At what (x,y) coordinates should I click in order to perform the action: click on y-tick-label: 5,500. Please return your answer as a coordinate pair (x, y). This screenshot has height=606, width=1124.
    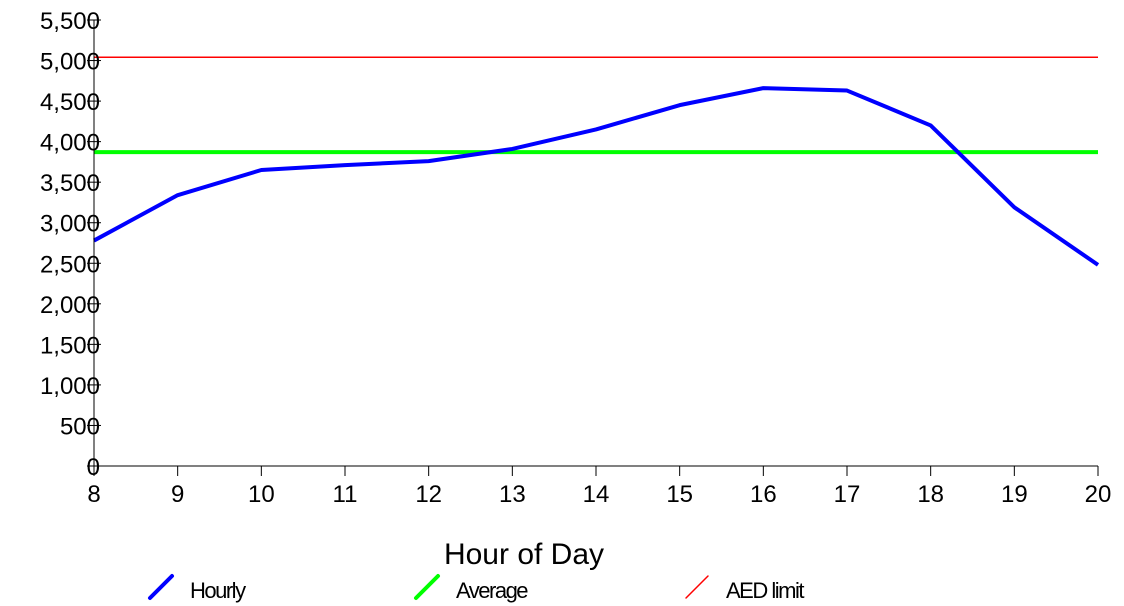
    Looking at the image, I should click on (70, 21).